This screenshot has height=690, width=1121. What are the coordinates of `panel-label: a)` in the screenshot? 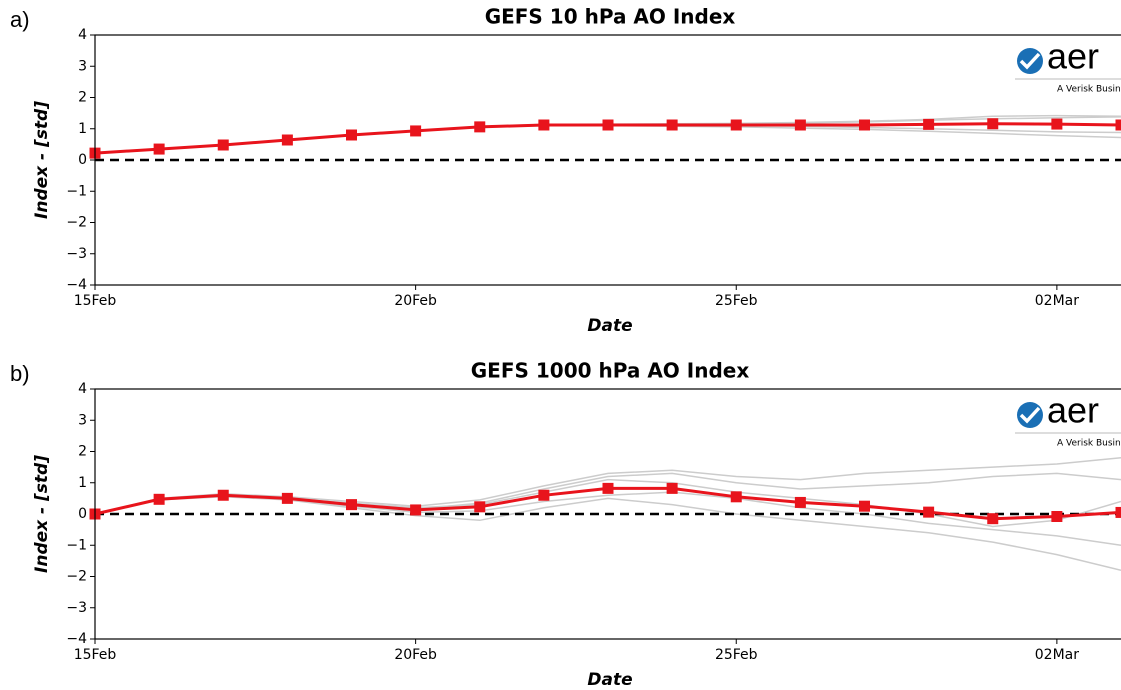 It's located at (20, 19).